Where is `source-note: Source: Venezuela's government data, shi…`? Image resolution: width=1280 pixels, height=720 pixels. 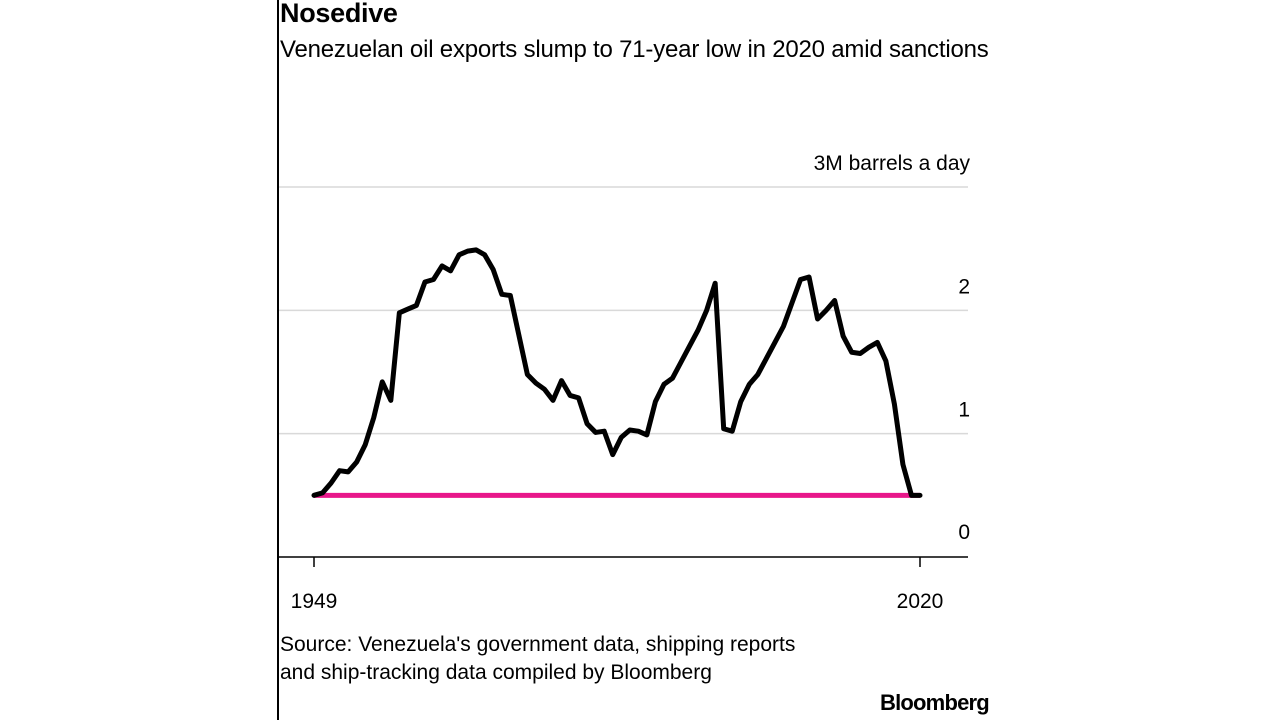 source-note: Source: Venezuela's government data, shi… is located at coordinates (538, 658).